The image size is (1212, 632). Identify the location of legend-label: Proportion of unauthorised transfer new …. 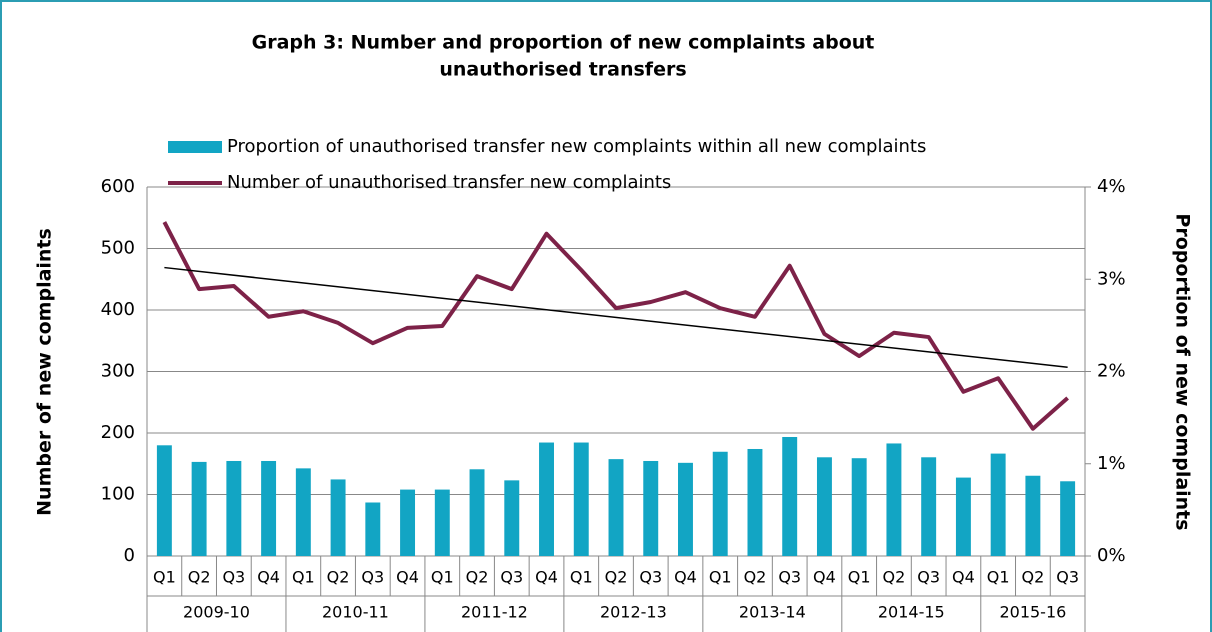
(576, 146).